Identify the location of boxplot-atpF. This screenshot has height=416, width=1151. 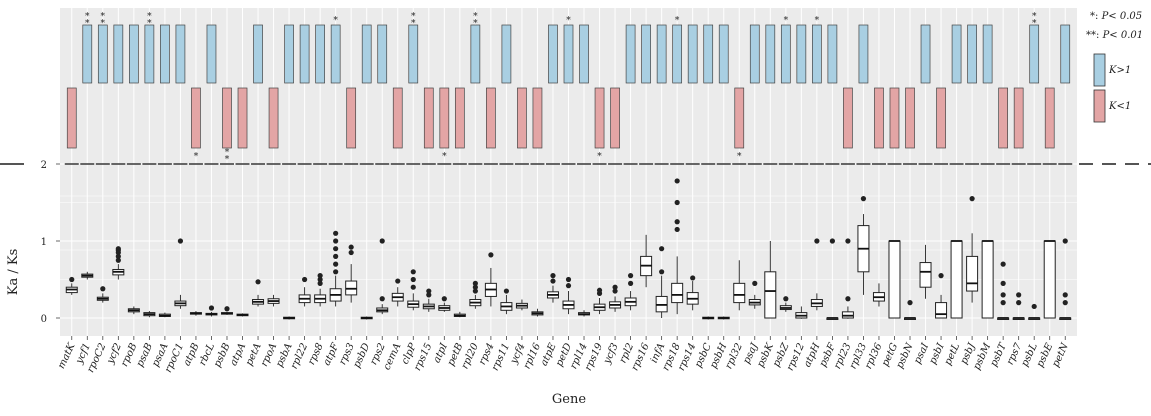
(335, 268).